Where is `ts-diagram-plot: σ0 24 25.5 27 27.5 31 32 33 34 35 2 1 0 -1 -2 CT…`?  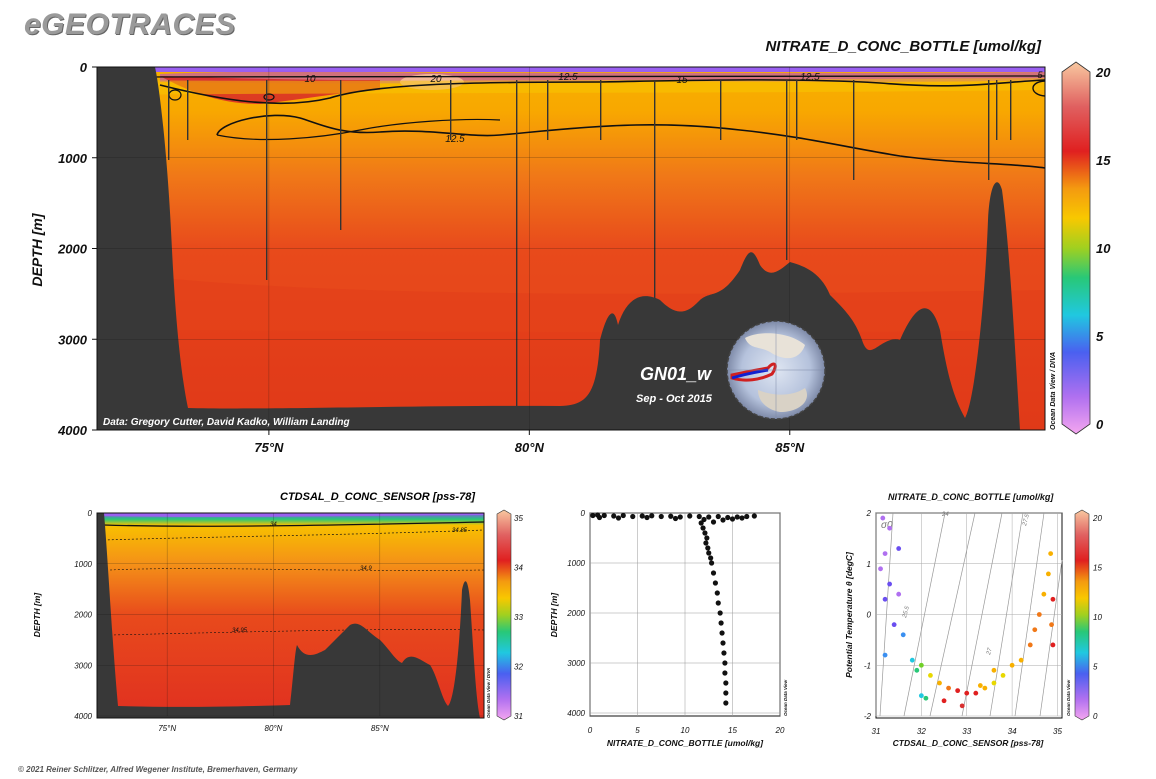
ts-diagram-plot: σ0 24 25.5 27 27.5 31 32 33 34 35 2 1 0 -1 -2 CT… is located at coordinates (957, 628).